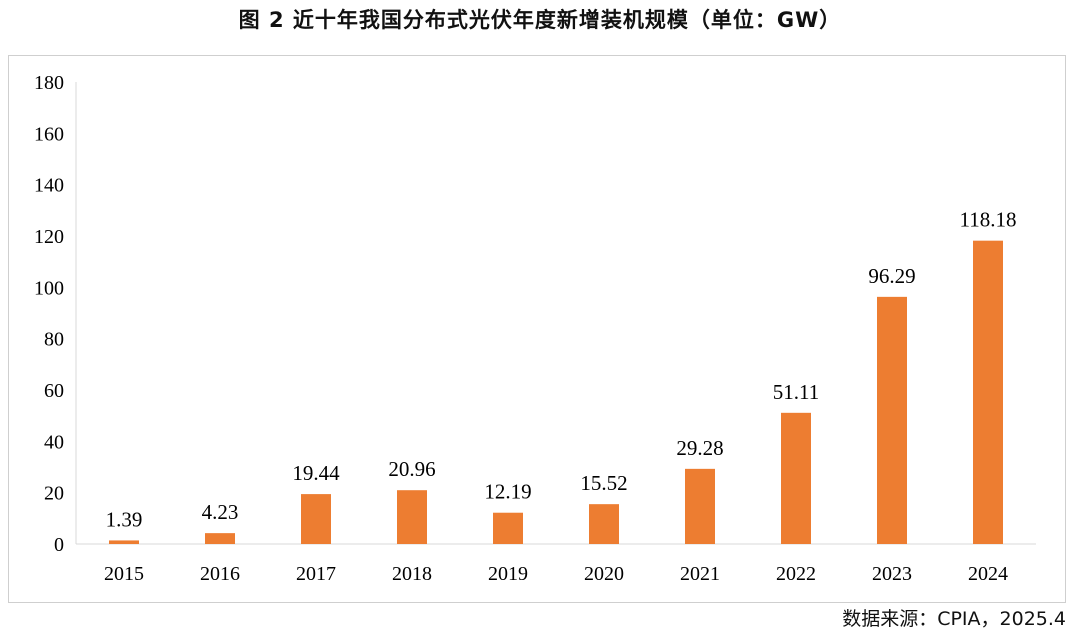 Image resolution: width=1080 pixels, height=640 pixels. What do you see at coordinates (316, 574) in the screenshot?
I see `x-tick-label-2017: 2017` at bounding box center [316, 574].